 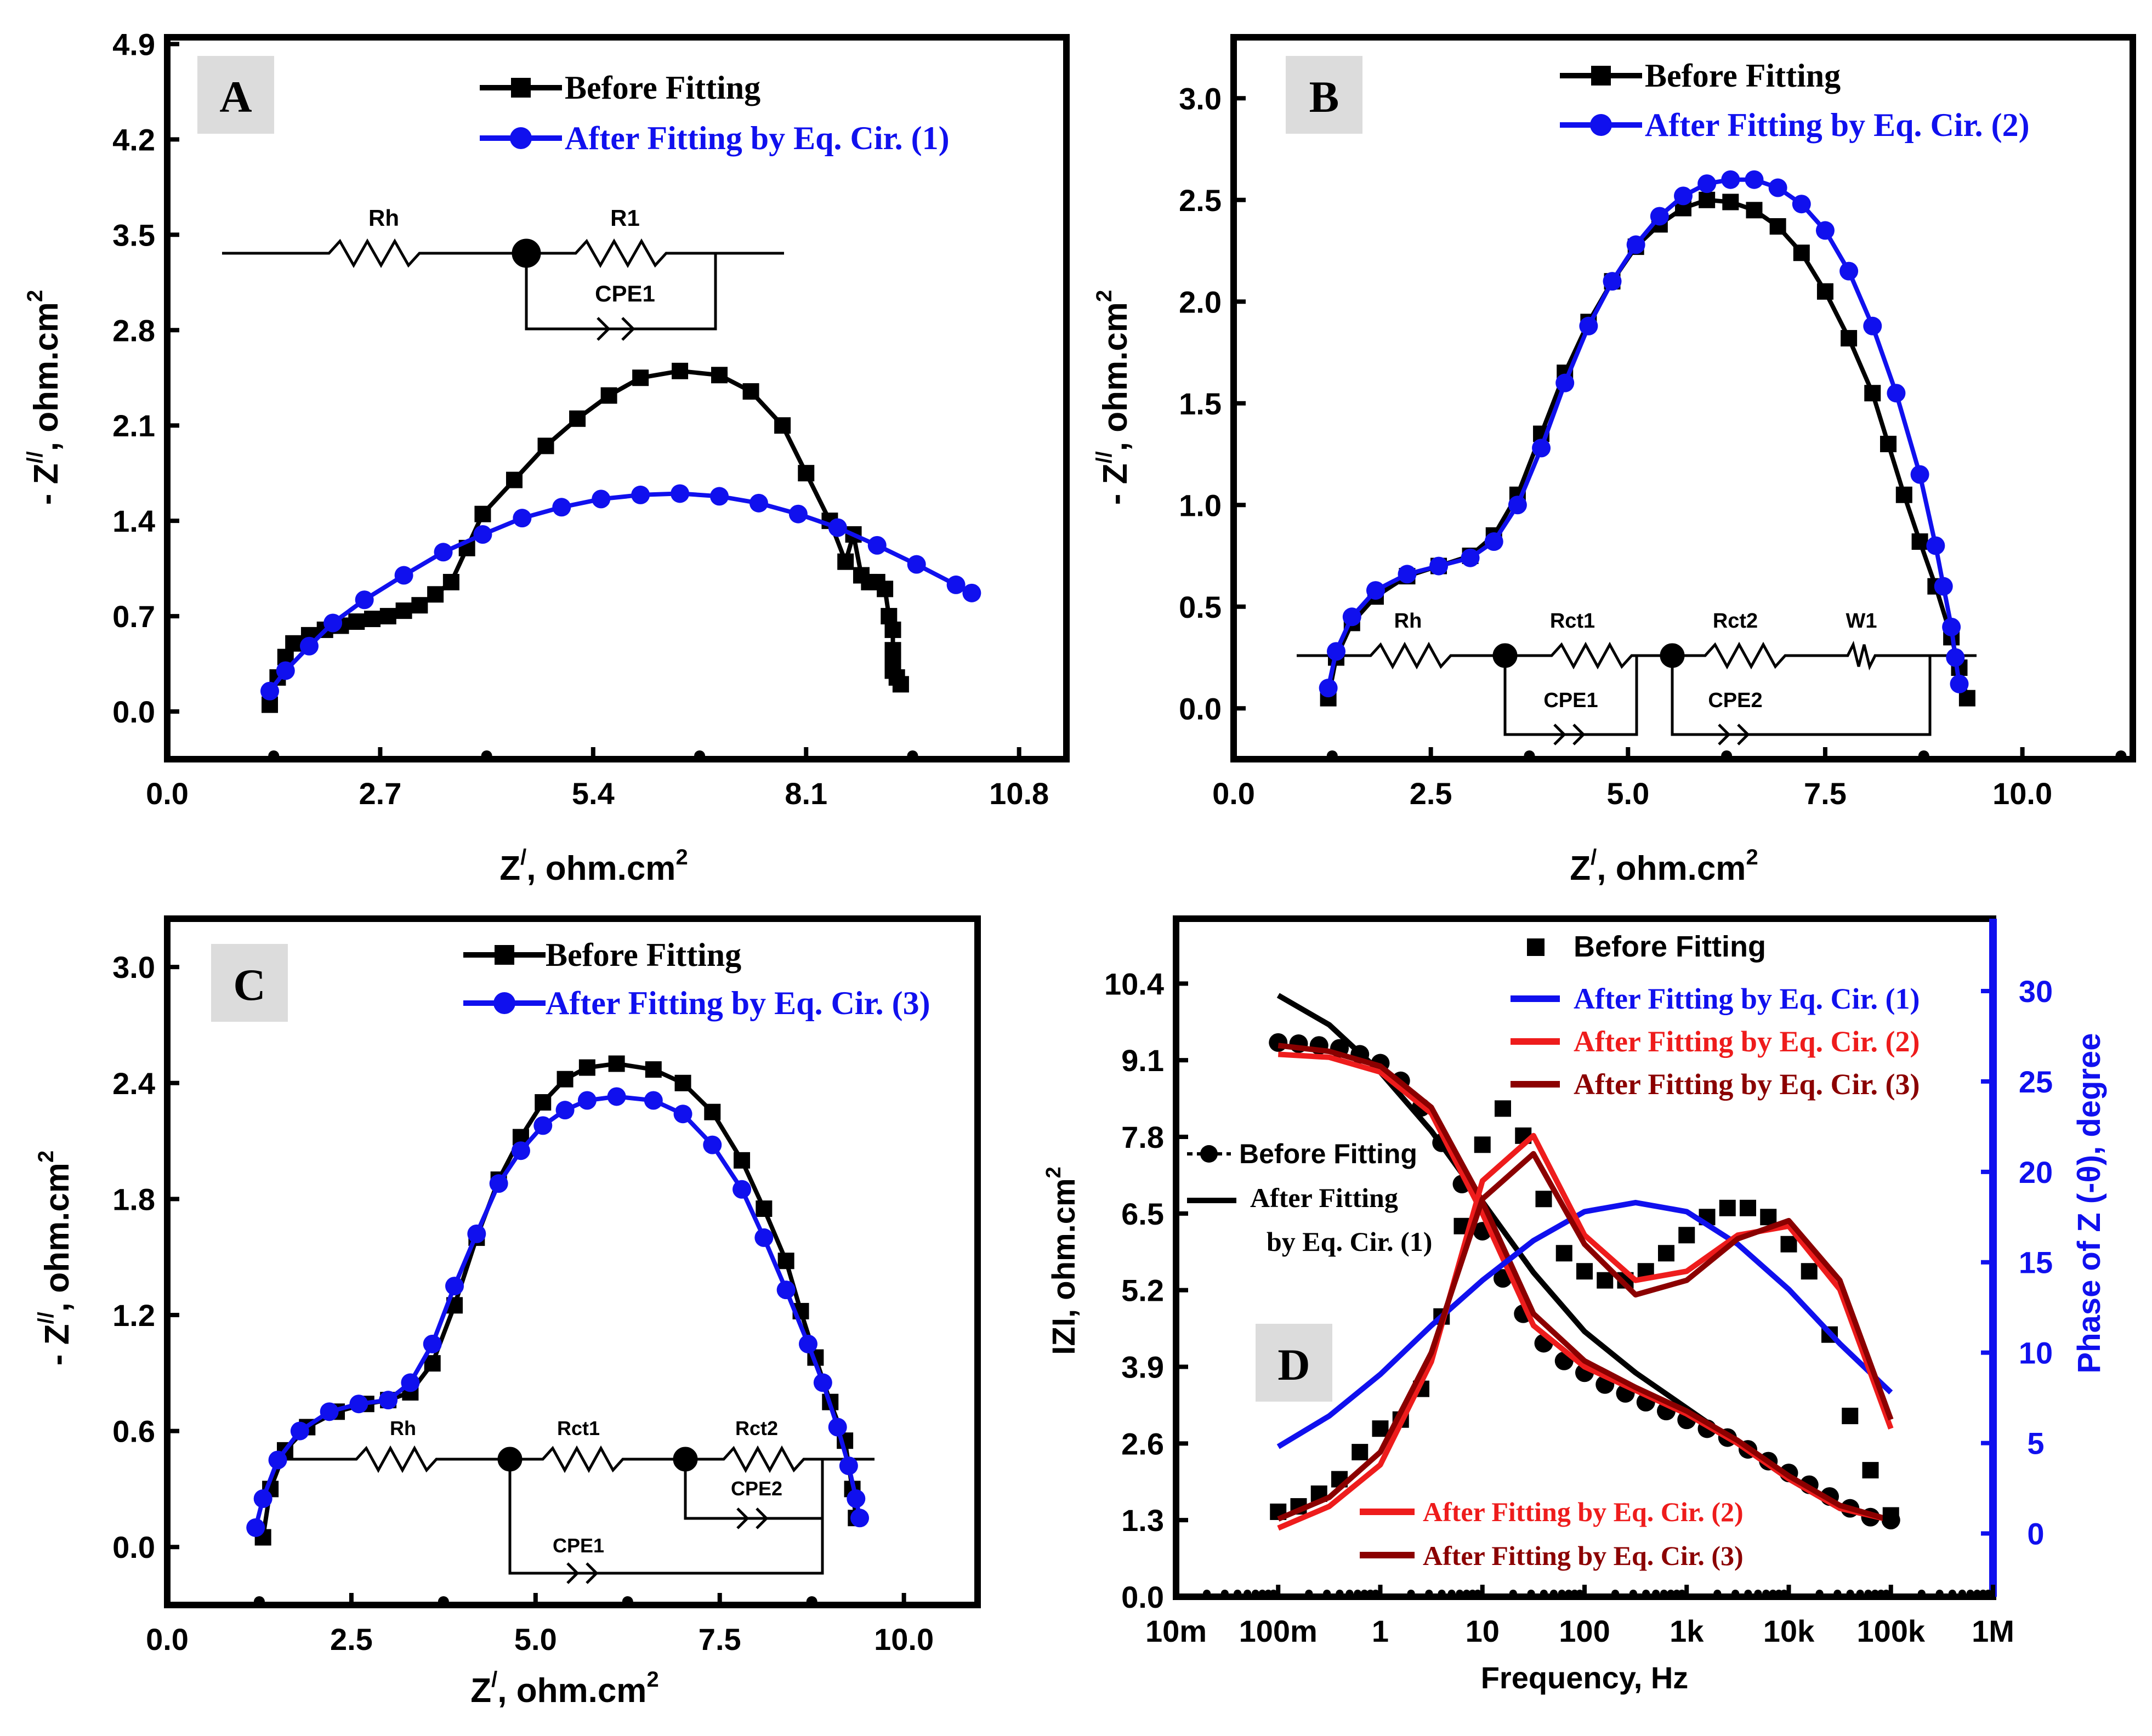 What do you see at coordinates (2121, 755) in the screenshot?
I see `panel-b-xminor` at bounding box center [2121, 755].